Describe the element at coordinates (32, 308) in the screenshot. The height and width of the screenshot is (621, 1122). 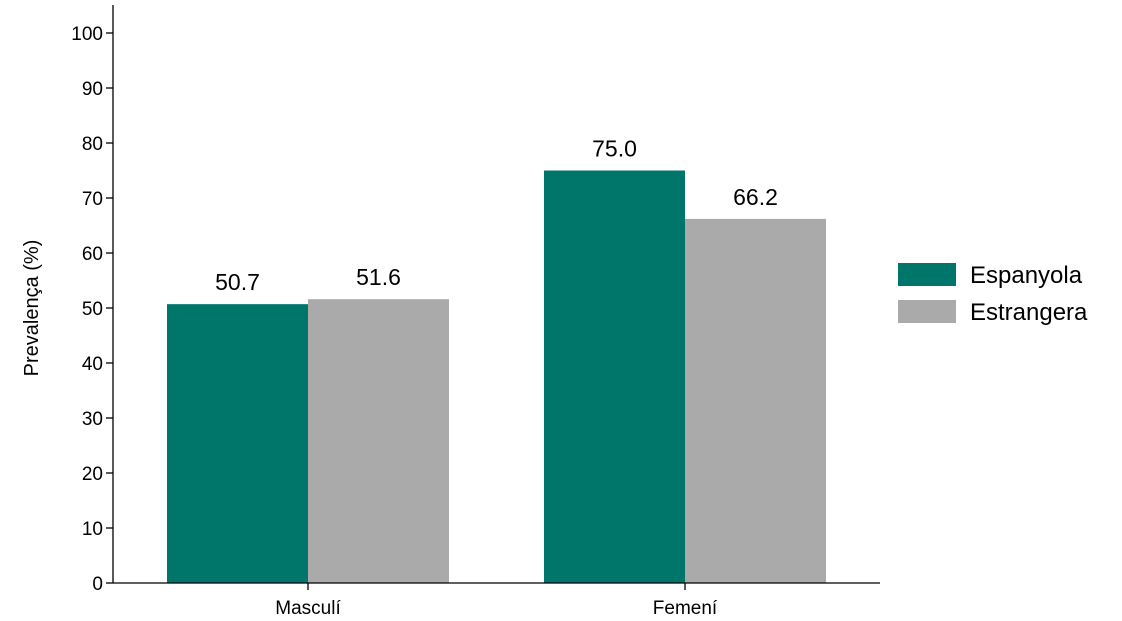
I see `y-axis-title: Prevalença (%)` at that location.